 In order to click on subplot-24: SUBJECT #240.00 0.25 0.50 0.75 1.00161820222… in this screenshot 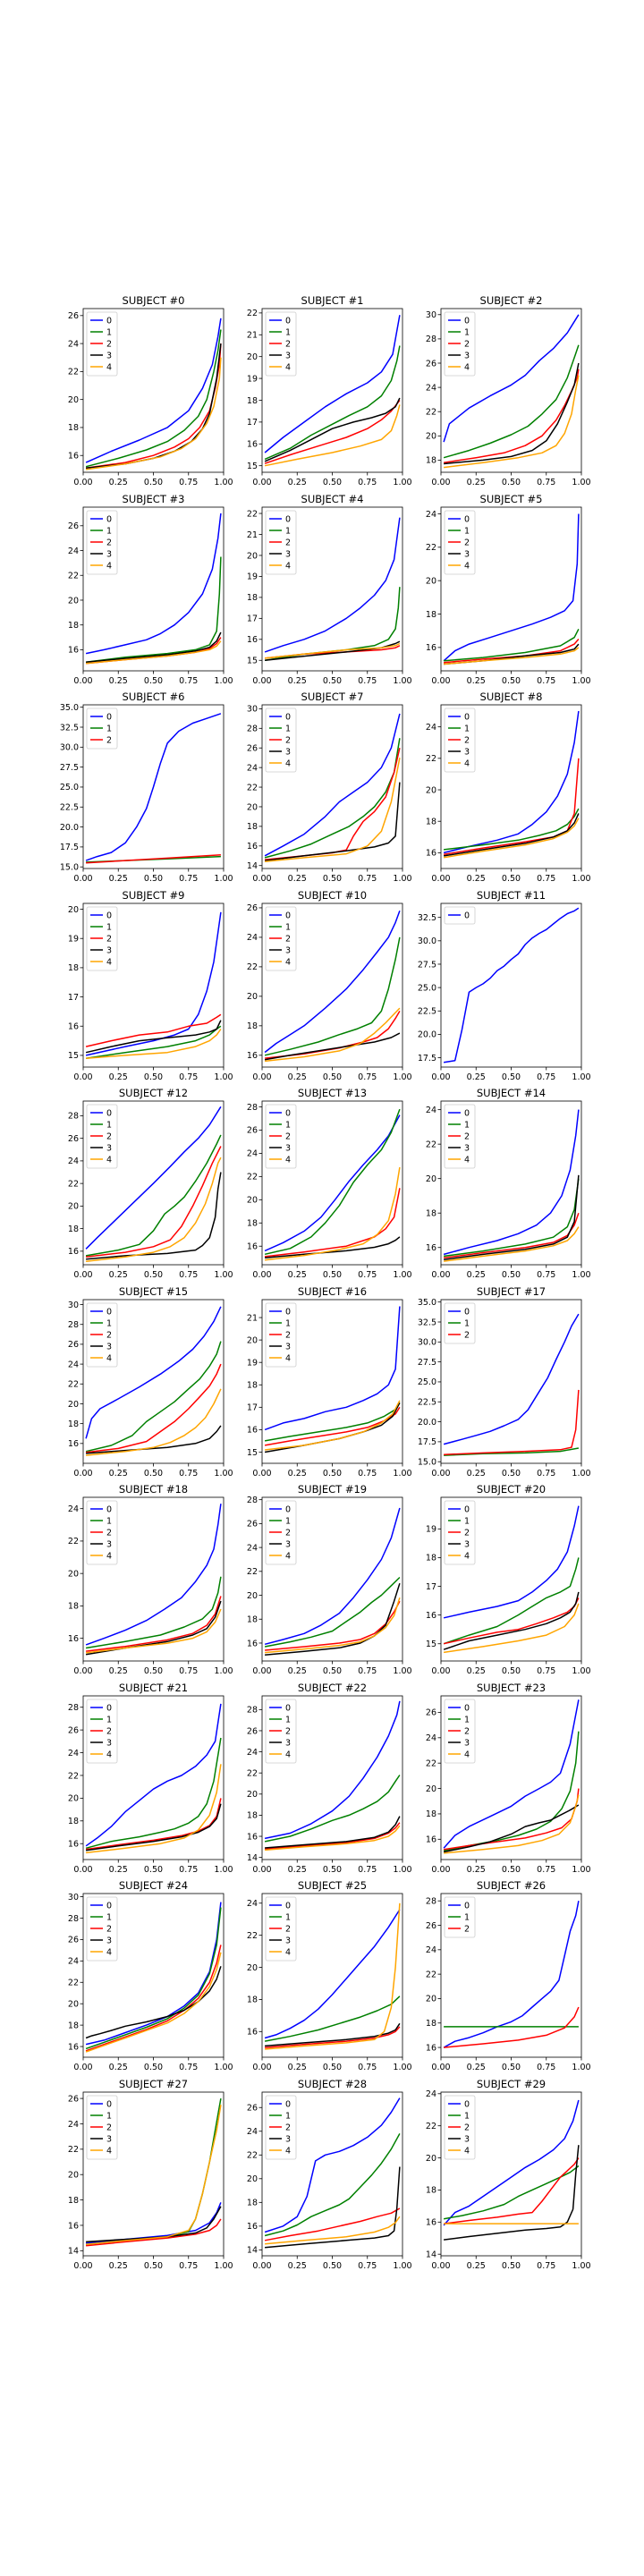, I will do `click(150, 1975)`.